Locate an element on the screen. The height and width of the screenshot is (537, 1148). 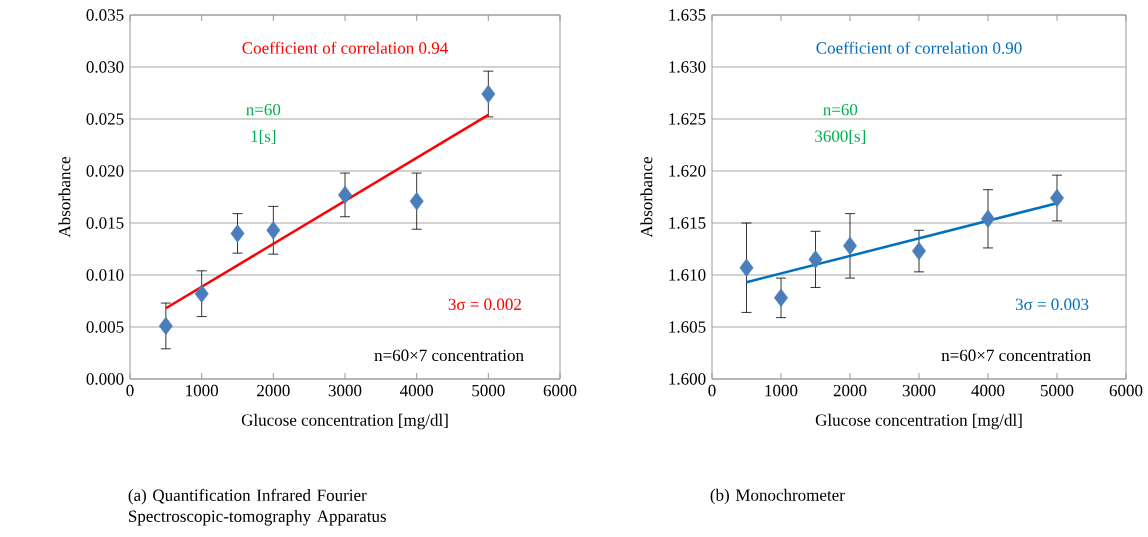
text: (b) Monochrometer is located at coordinates (777, 496).